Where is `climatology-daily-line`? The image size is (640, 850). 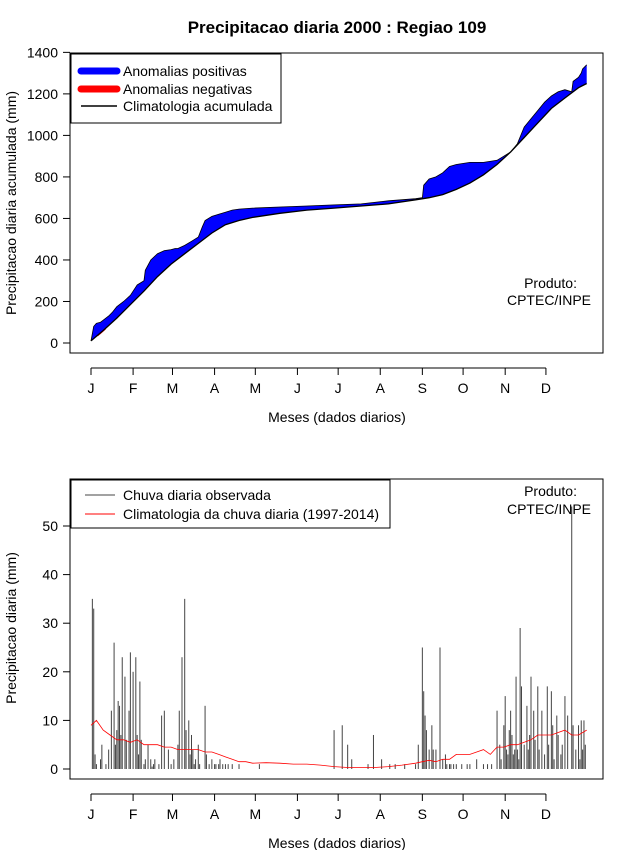 climatology-daily-line is located at coordinates (338, 743).